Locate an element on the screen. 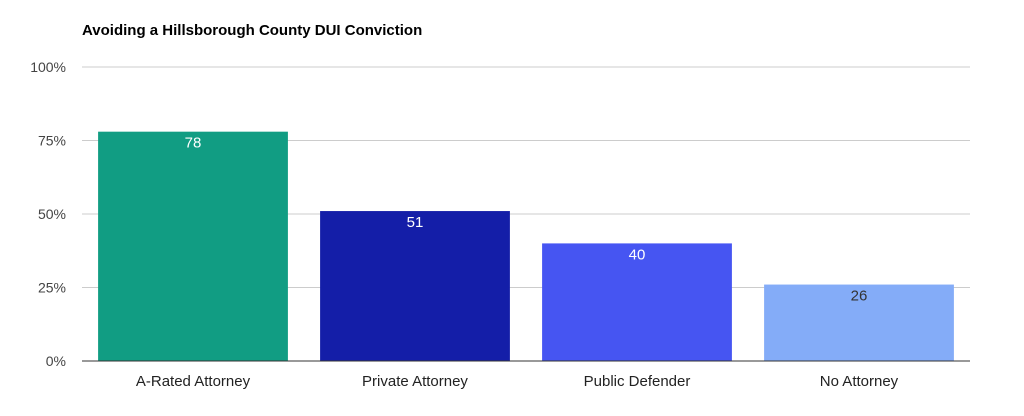 This screenshot has width=1024, height=416. x-category-label: Private Attorney is located at coordinates (415, 381).